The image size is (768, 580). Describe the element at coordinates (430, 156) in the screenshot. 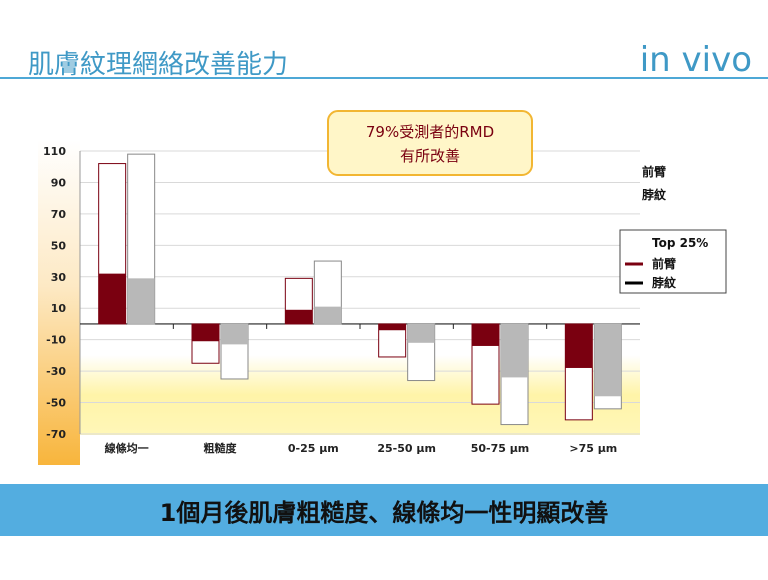

I see `callout-line-2: 有所改善` at that location.